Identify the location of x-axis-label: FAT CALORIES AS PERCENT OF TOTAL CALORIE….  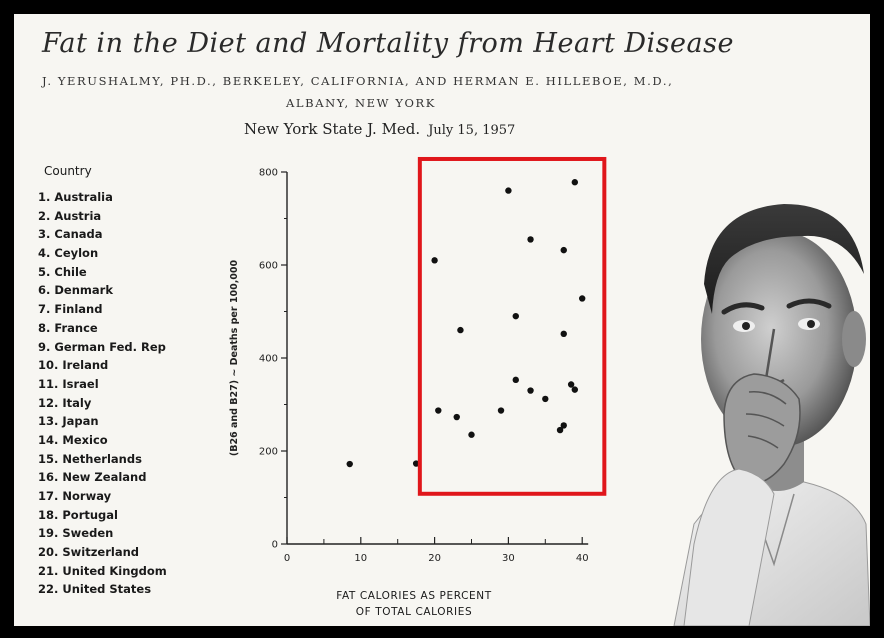
(414, 604).